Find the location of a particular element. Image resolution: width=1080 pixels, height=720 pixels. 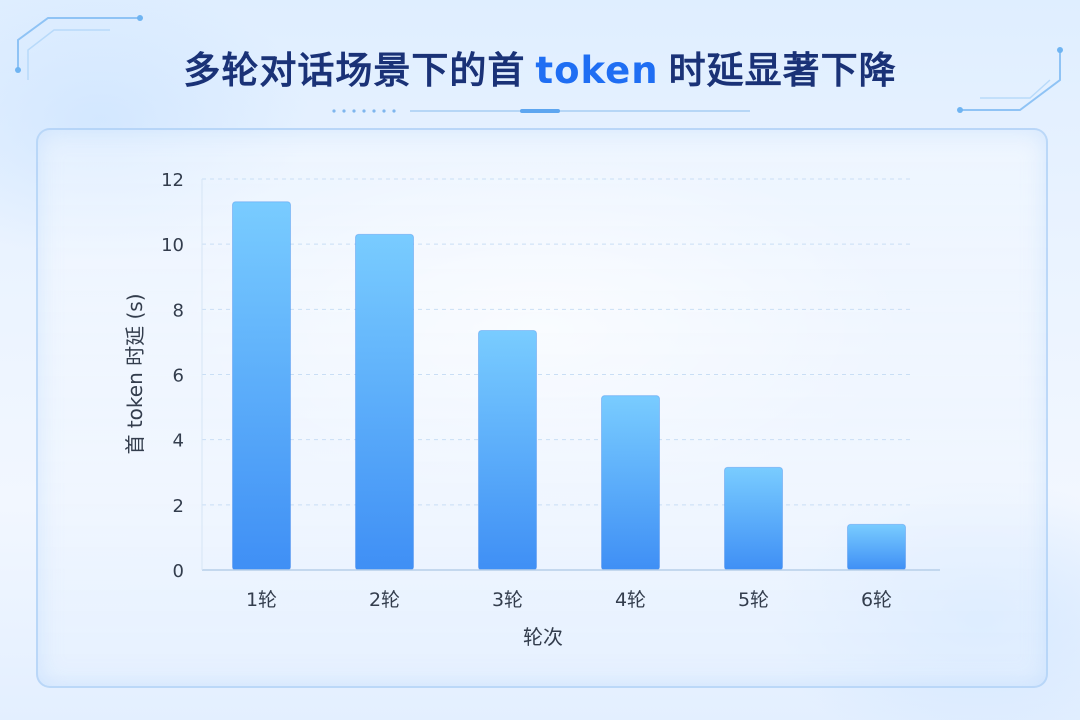

x-tick-labels: 1轮 2轮 3轮 4轮 5轮 6轮 is located at coordinates (569, 600).